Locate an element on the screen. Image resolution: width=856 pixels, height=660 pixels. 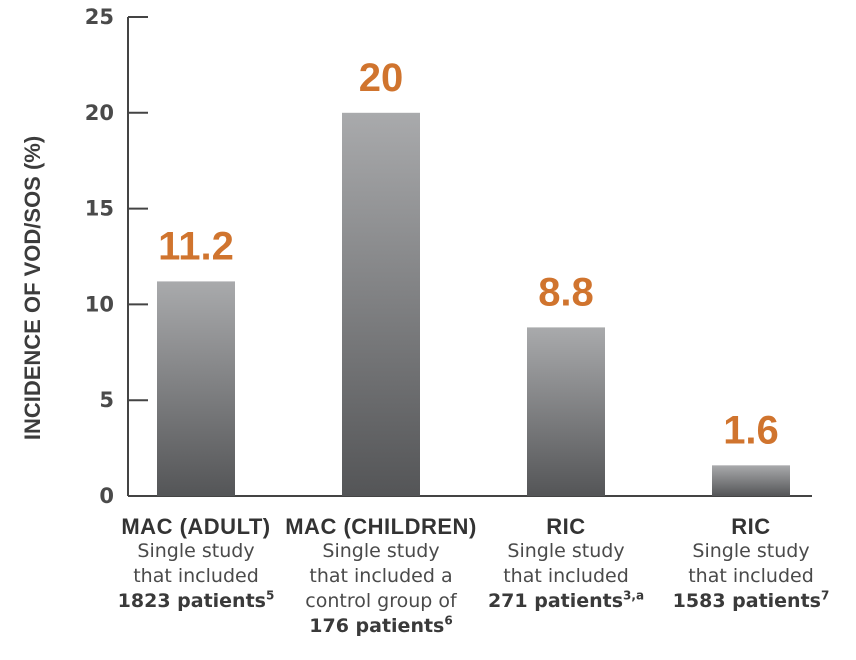
category-description: control group of is located at coordinates (381, 601).